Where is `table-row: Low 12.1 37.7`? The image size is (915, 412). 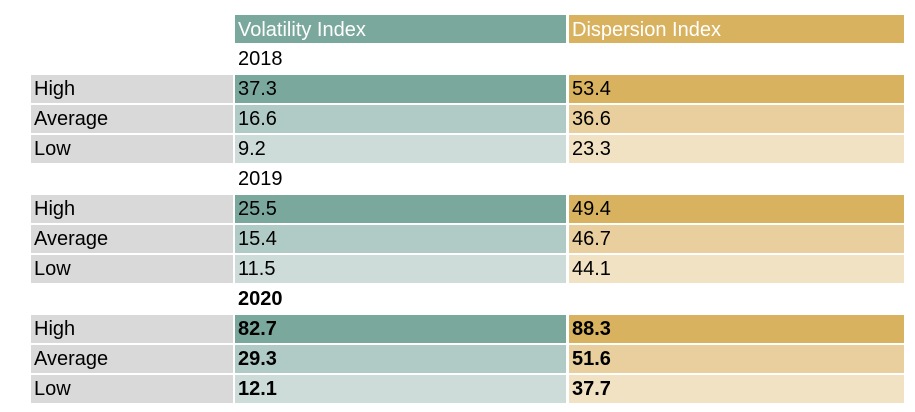
table-row: Low 12.1 37.7 is located at coordinates (467, 389).